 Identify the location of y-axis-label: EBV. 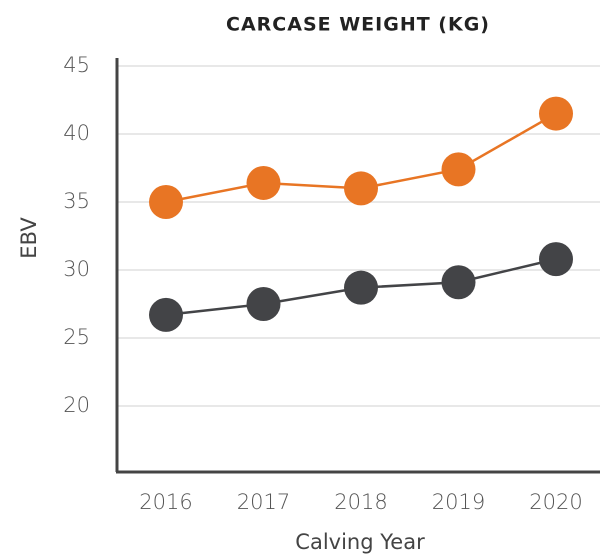
(29, 238).